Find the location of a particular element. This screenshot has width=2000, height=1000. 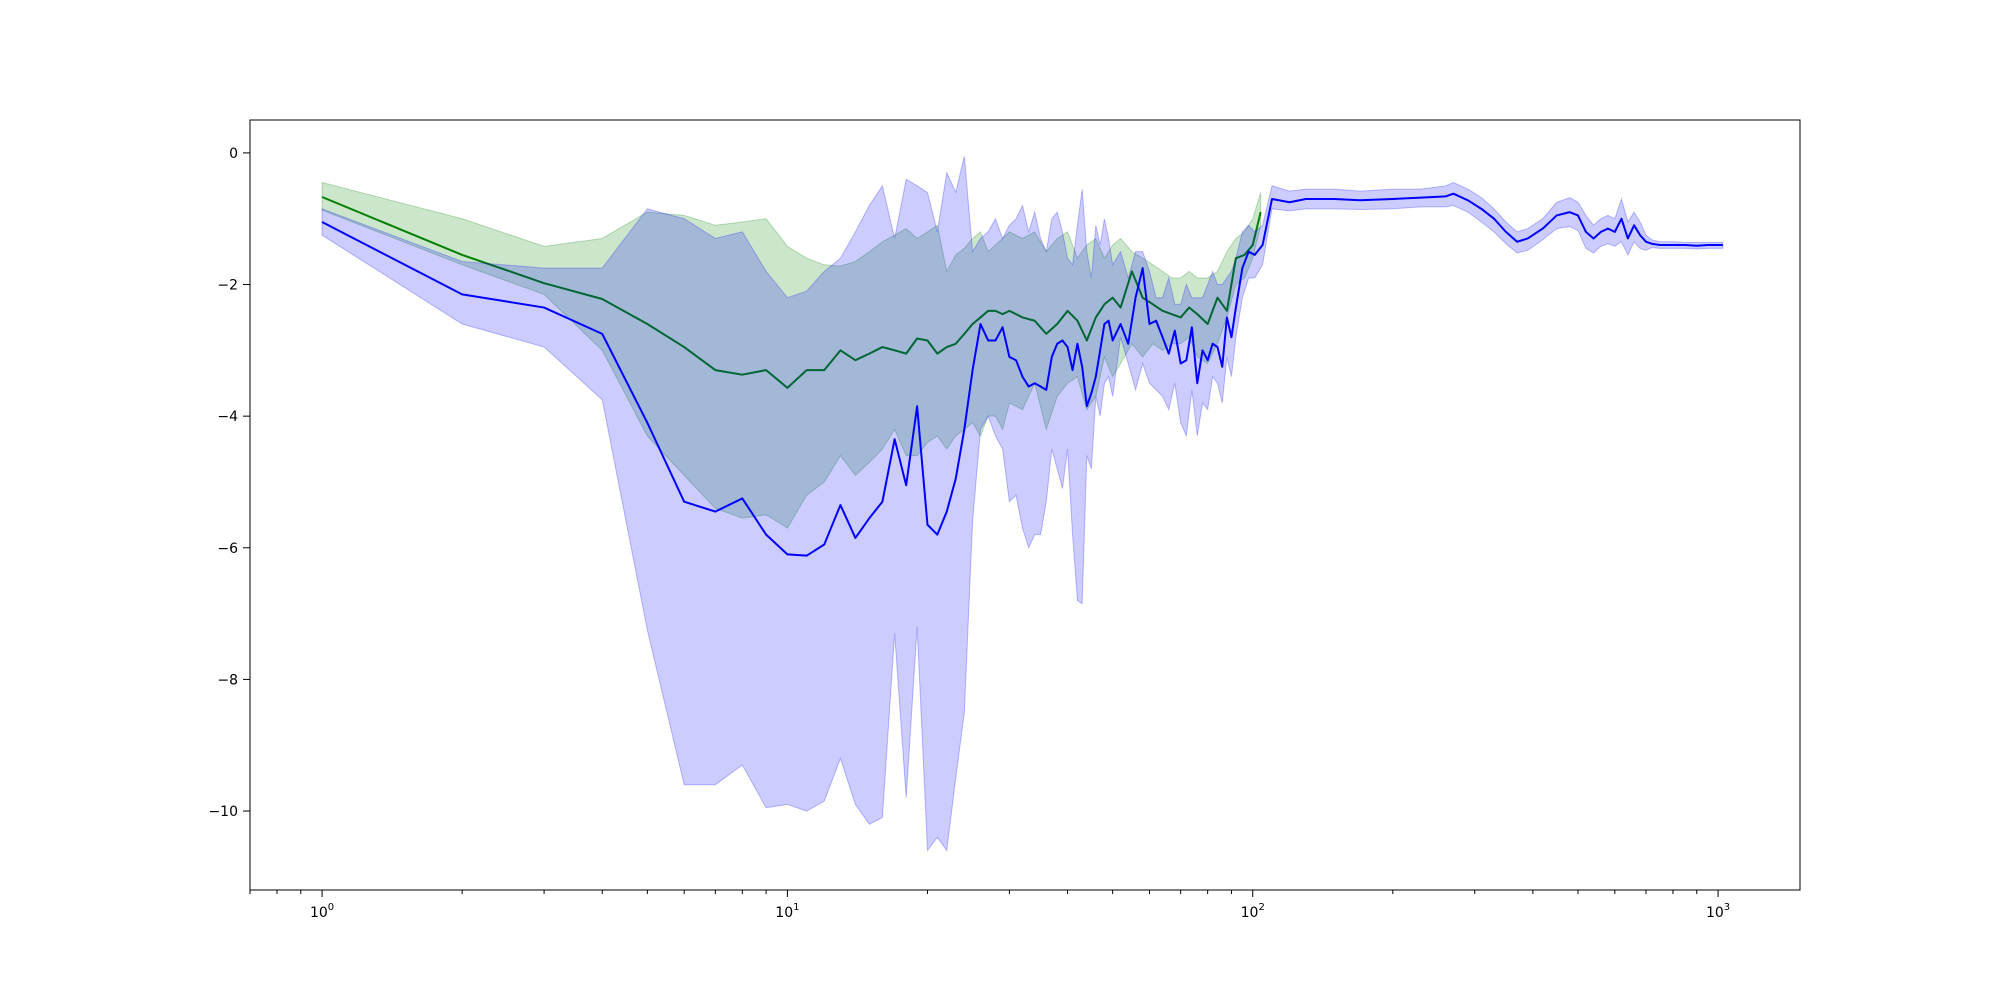

y-tick-label: −6 is located at coordinates (227, 549).